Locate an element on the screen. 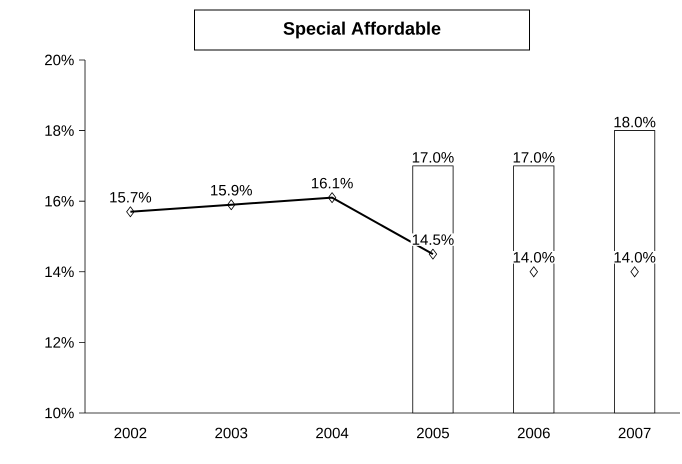  y-tick-label: 16% is located at coordinates (59, 201).